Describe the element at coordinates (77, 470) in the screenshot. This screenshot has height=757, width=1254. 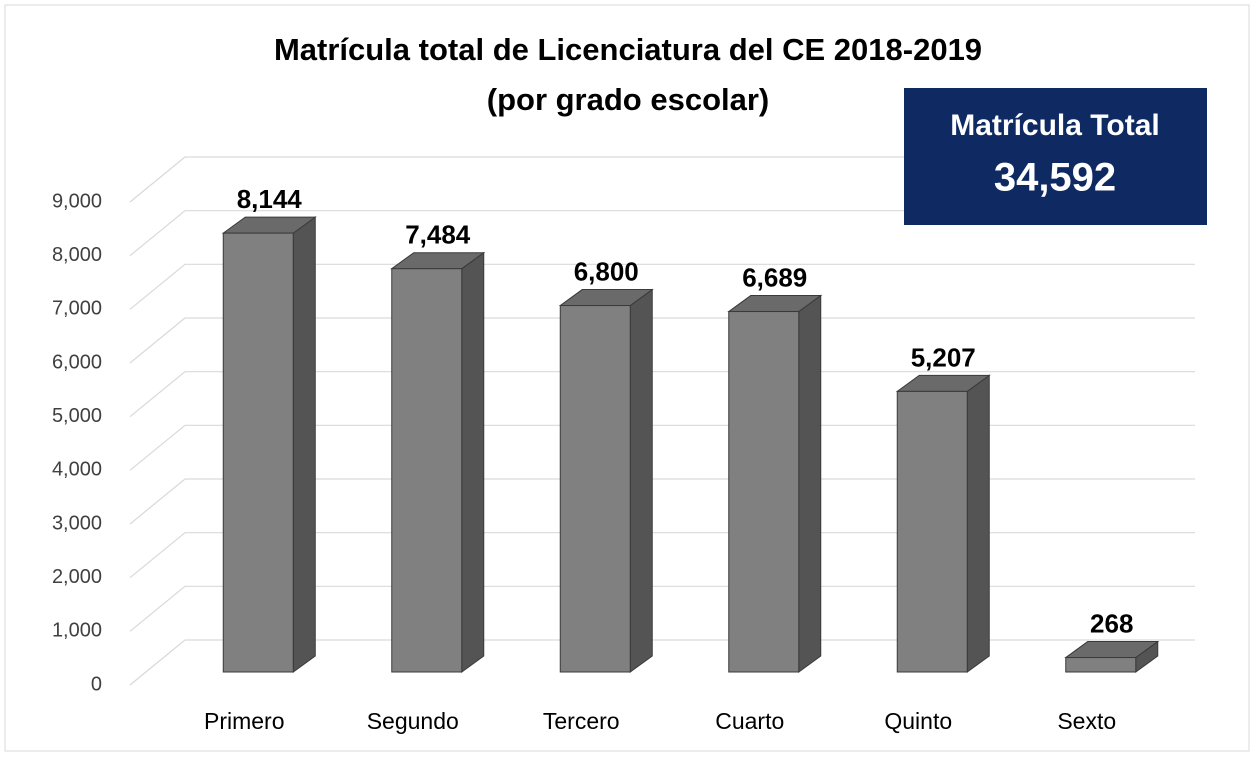
I see `y-tick-label: 4,000` at that location.